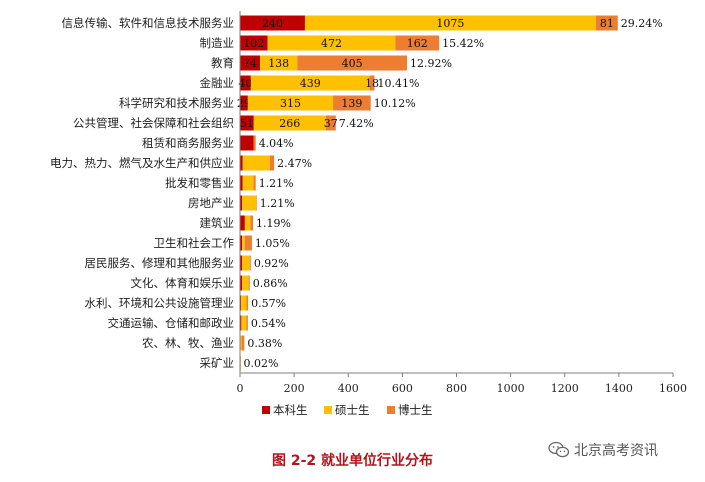 The width and height of the screenshot is (705, 482). What do you see at coordinates (348, 388) in the screenshot?
I see `x-tick-label: 400` at bounding box center [348, 388].